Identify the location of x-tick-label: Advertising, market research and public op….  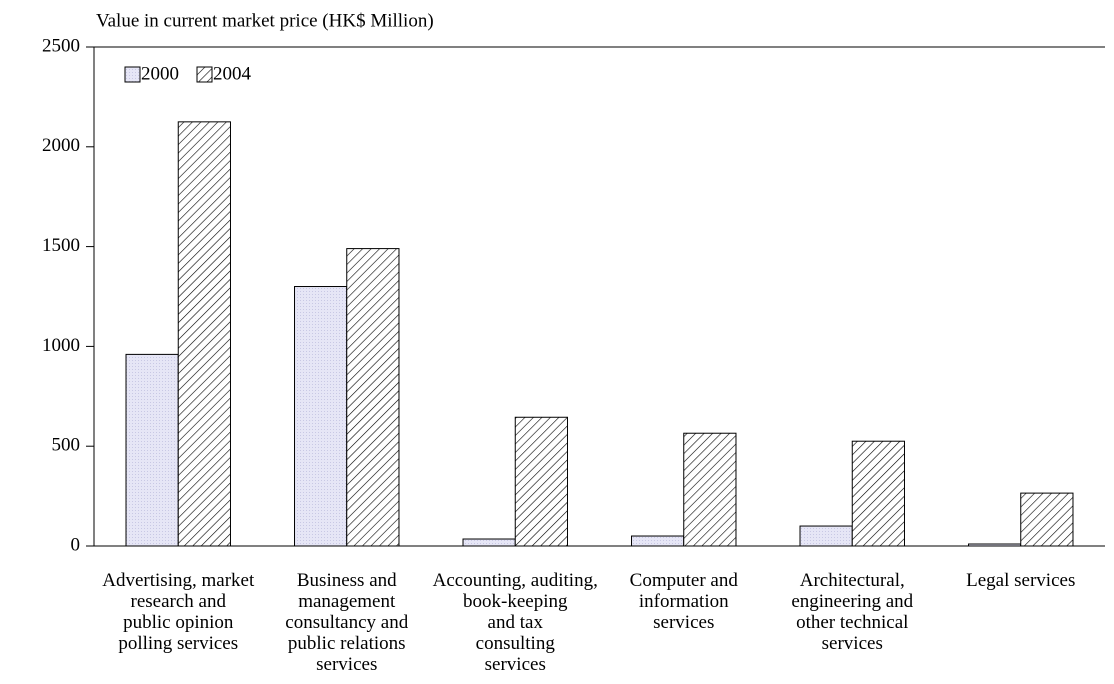
(178, 612).